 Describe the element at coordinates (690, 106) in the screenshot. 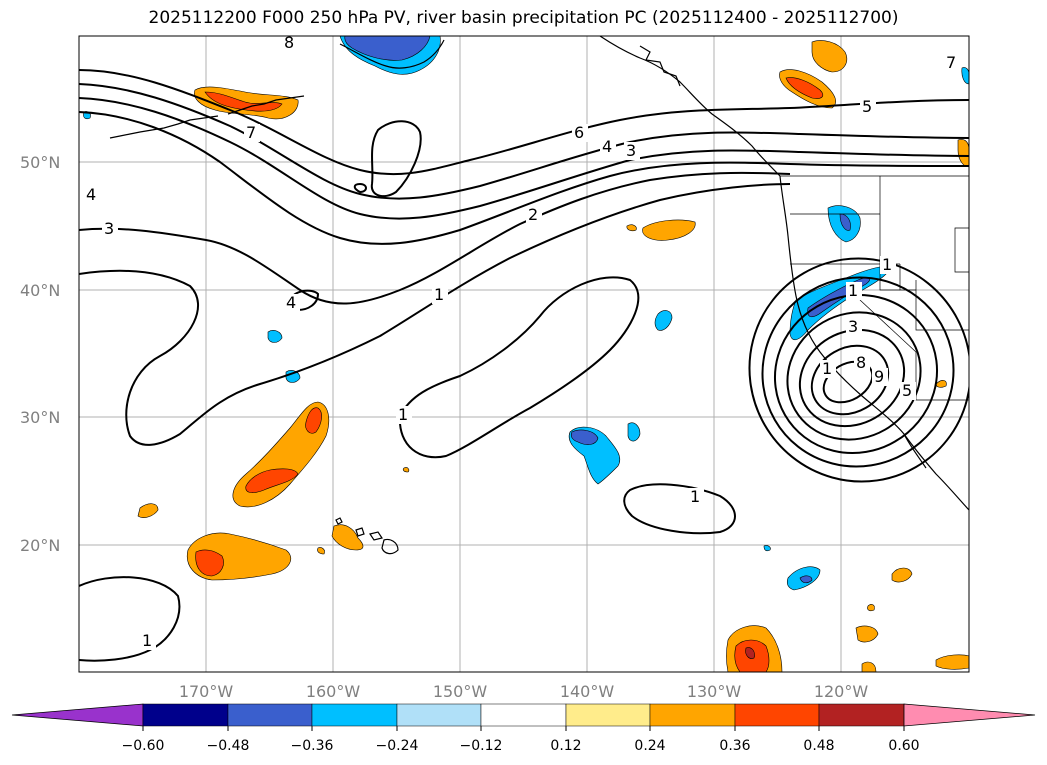

I see `coast-alaska-bc` at that location.